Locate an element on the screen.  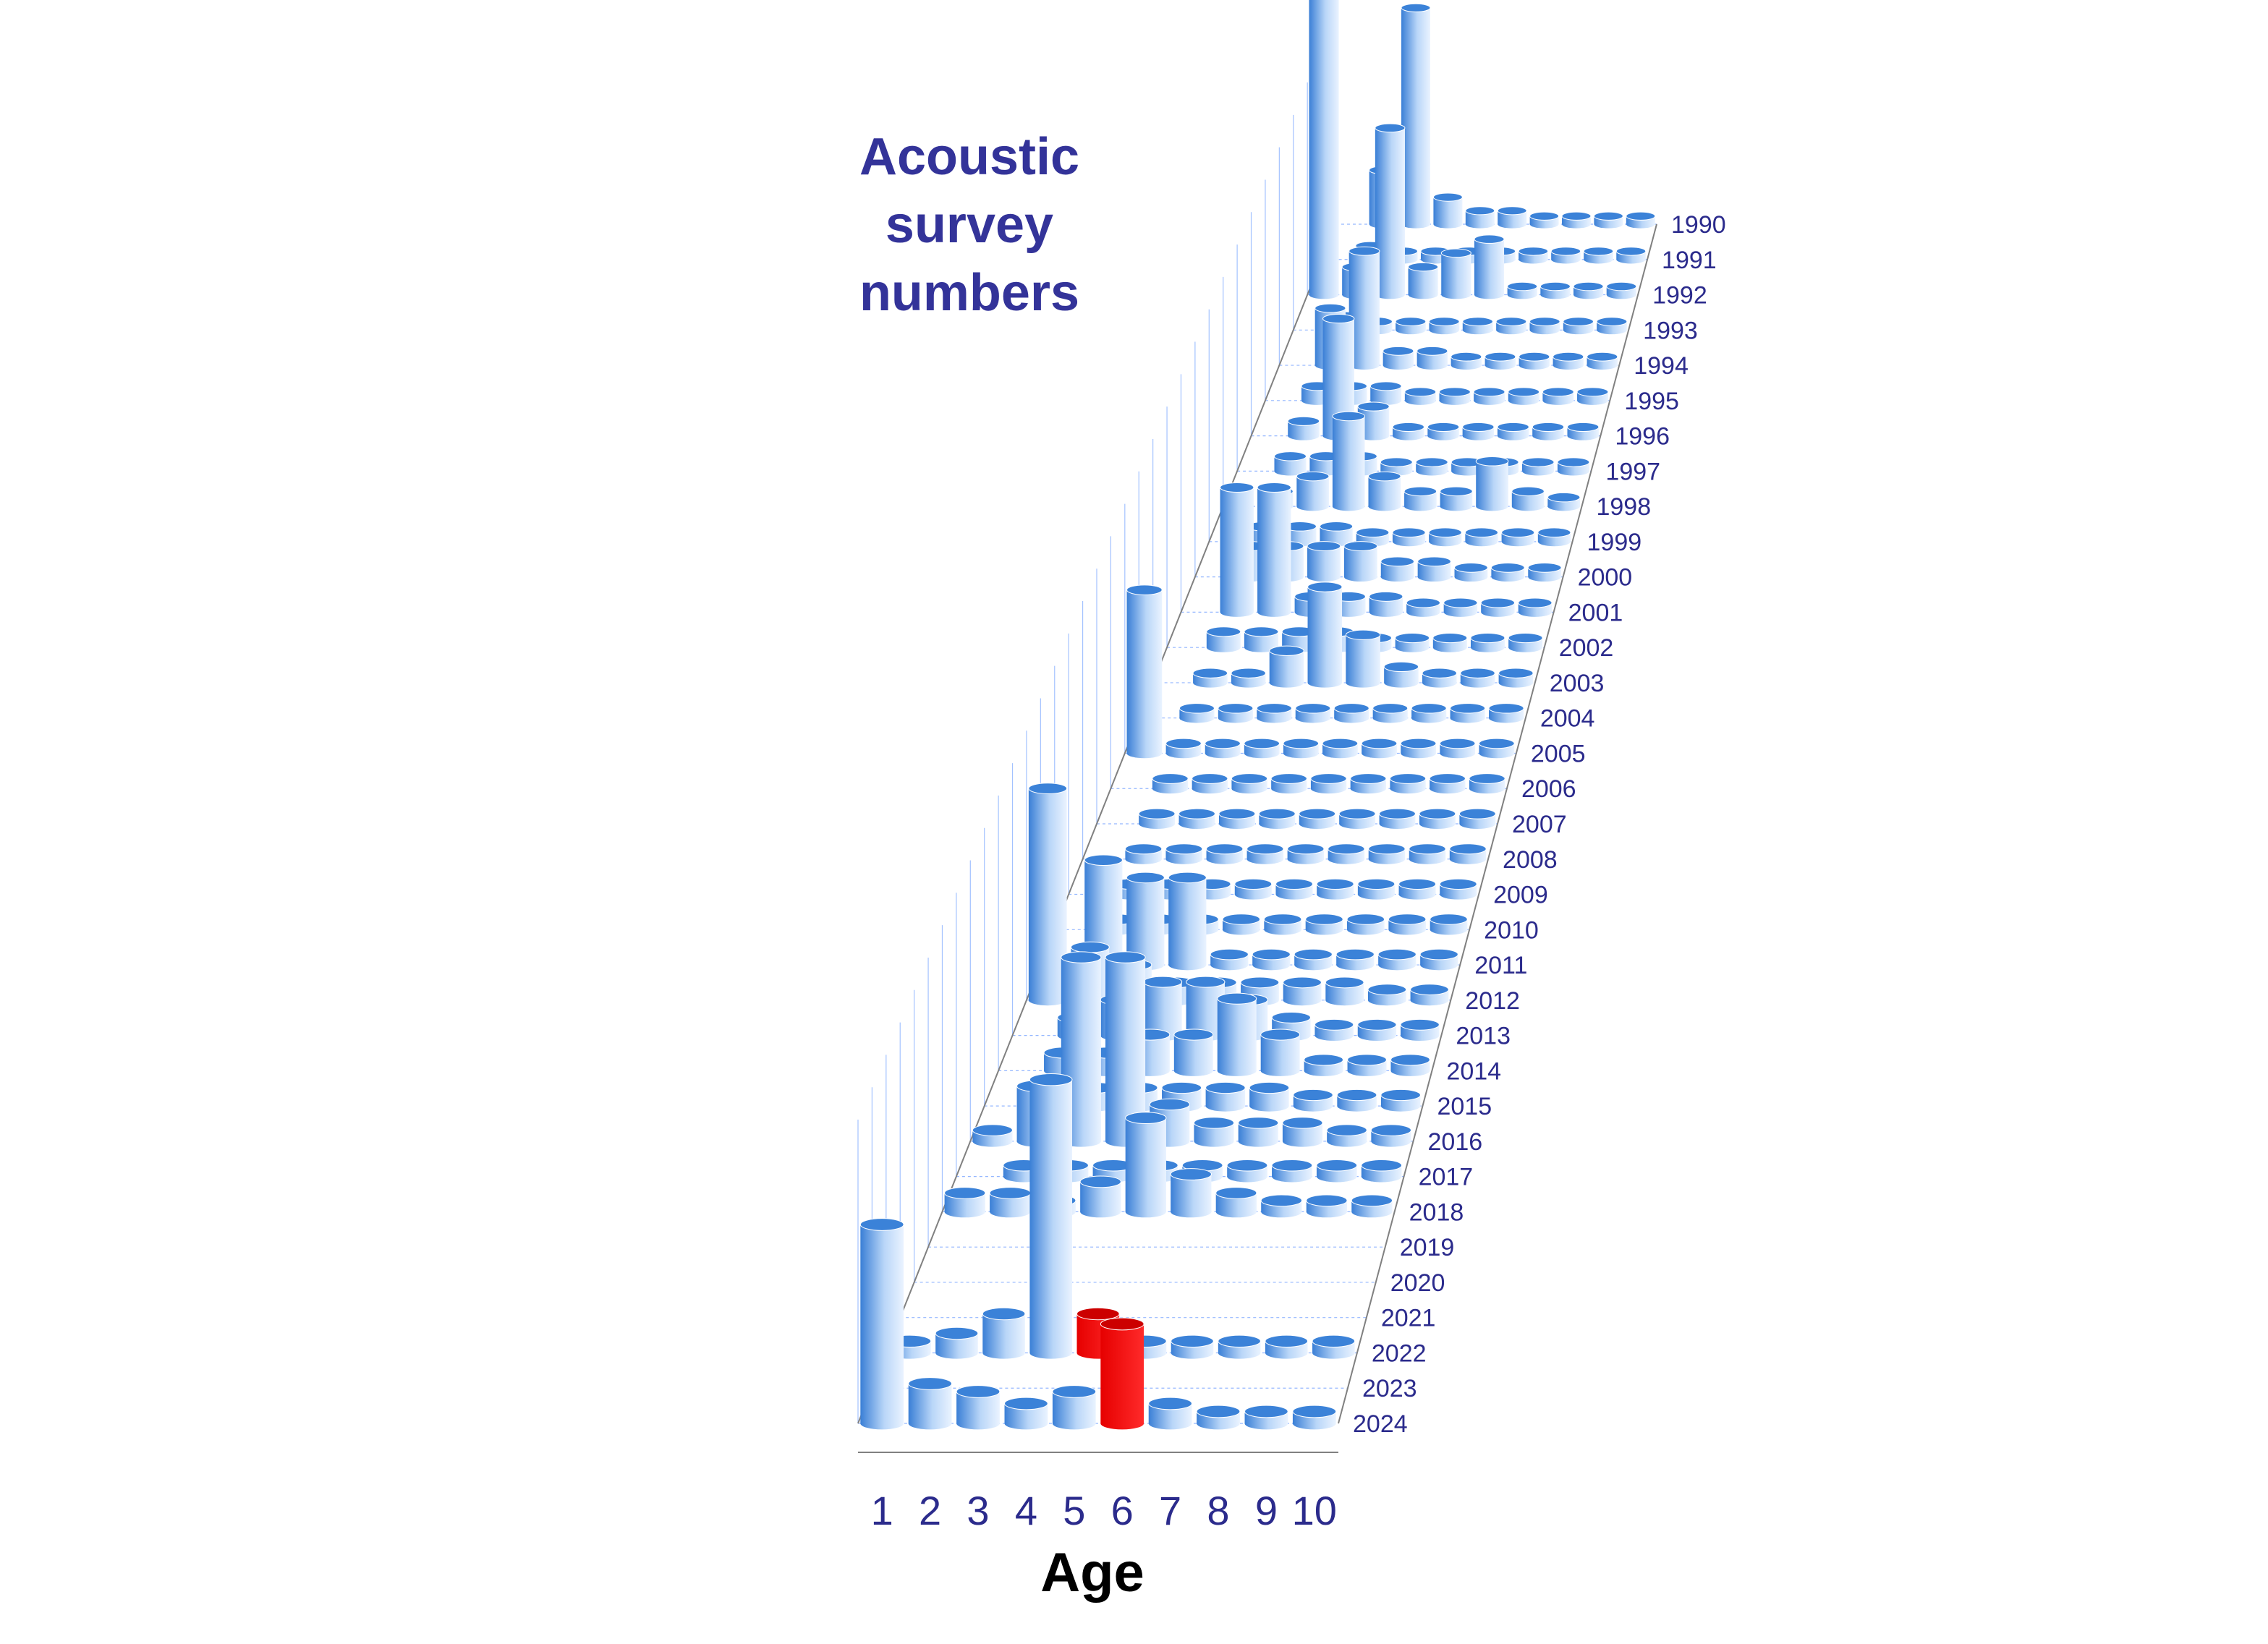
year-label-2000: 2000 is located at coordinates (1605, 578).